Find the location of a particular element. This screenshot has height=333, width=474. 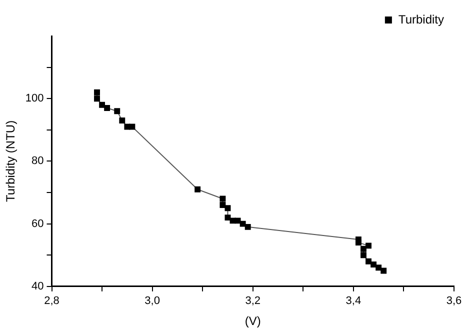

x-tick-label: 3,4 is located at coordinates (354, 301).